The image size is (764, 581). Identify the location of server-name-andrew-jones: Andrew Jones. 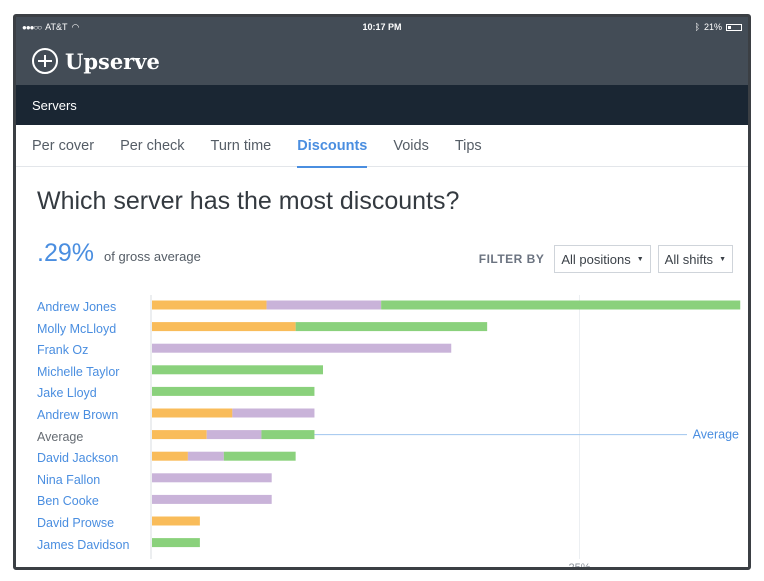
(77, 307).